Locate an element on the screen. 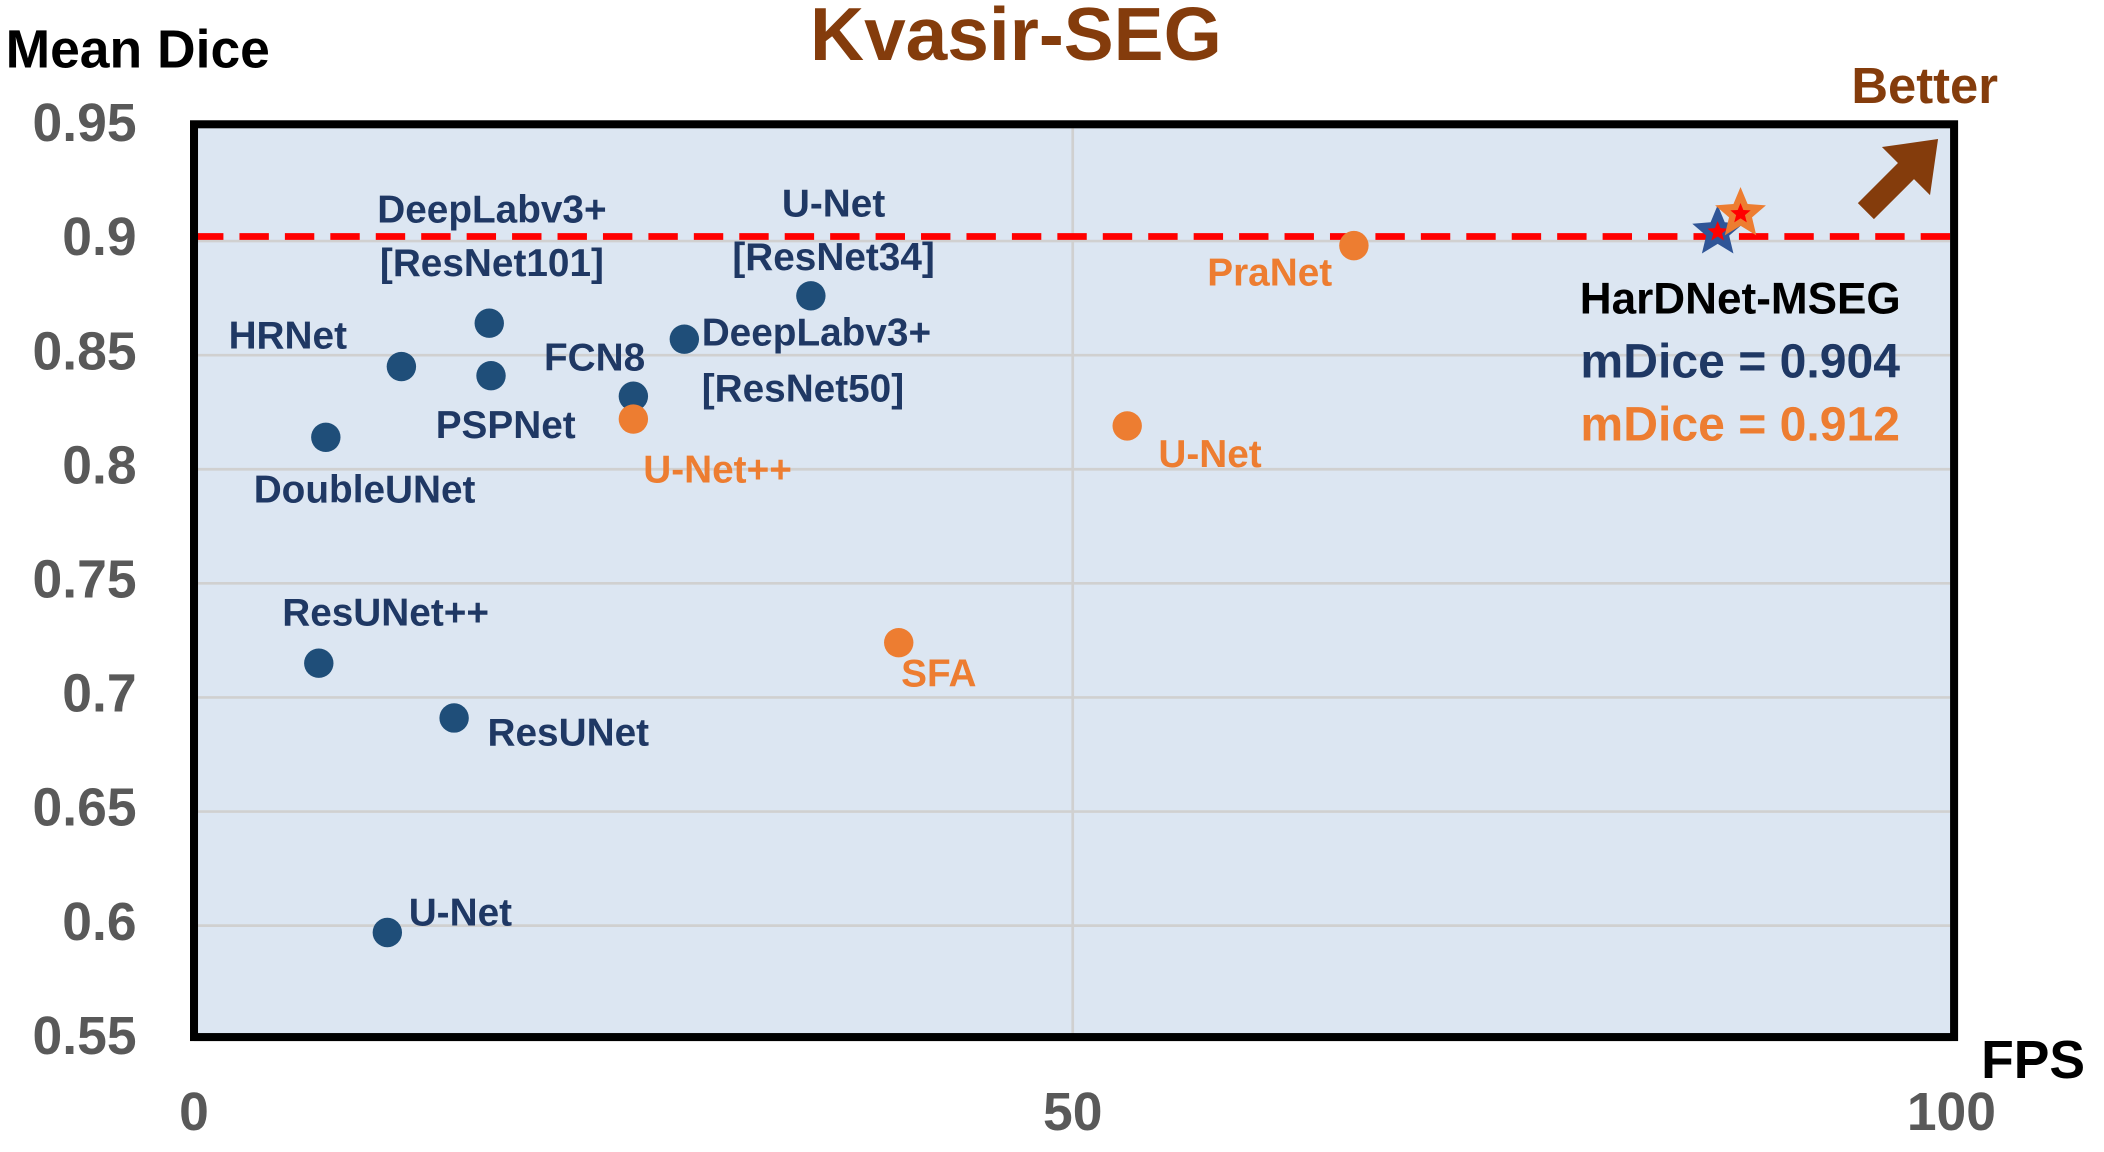 This screenshot has height=1152, width=2104. annotation: HarDNet-MSEG is located at coordinates (1740, 299).